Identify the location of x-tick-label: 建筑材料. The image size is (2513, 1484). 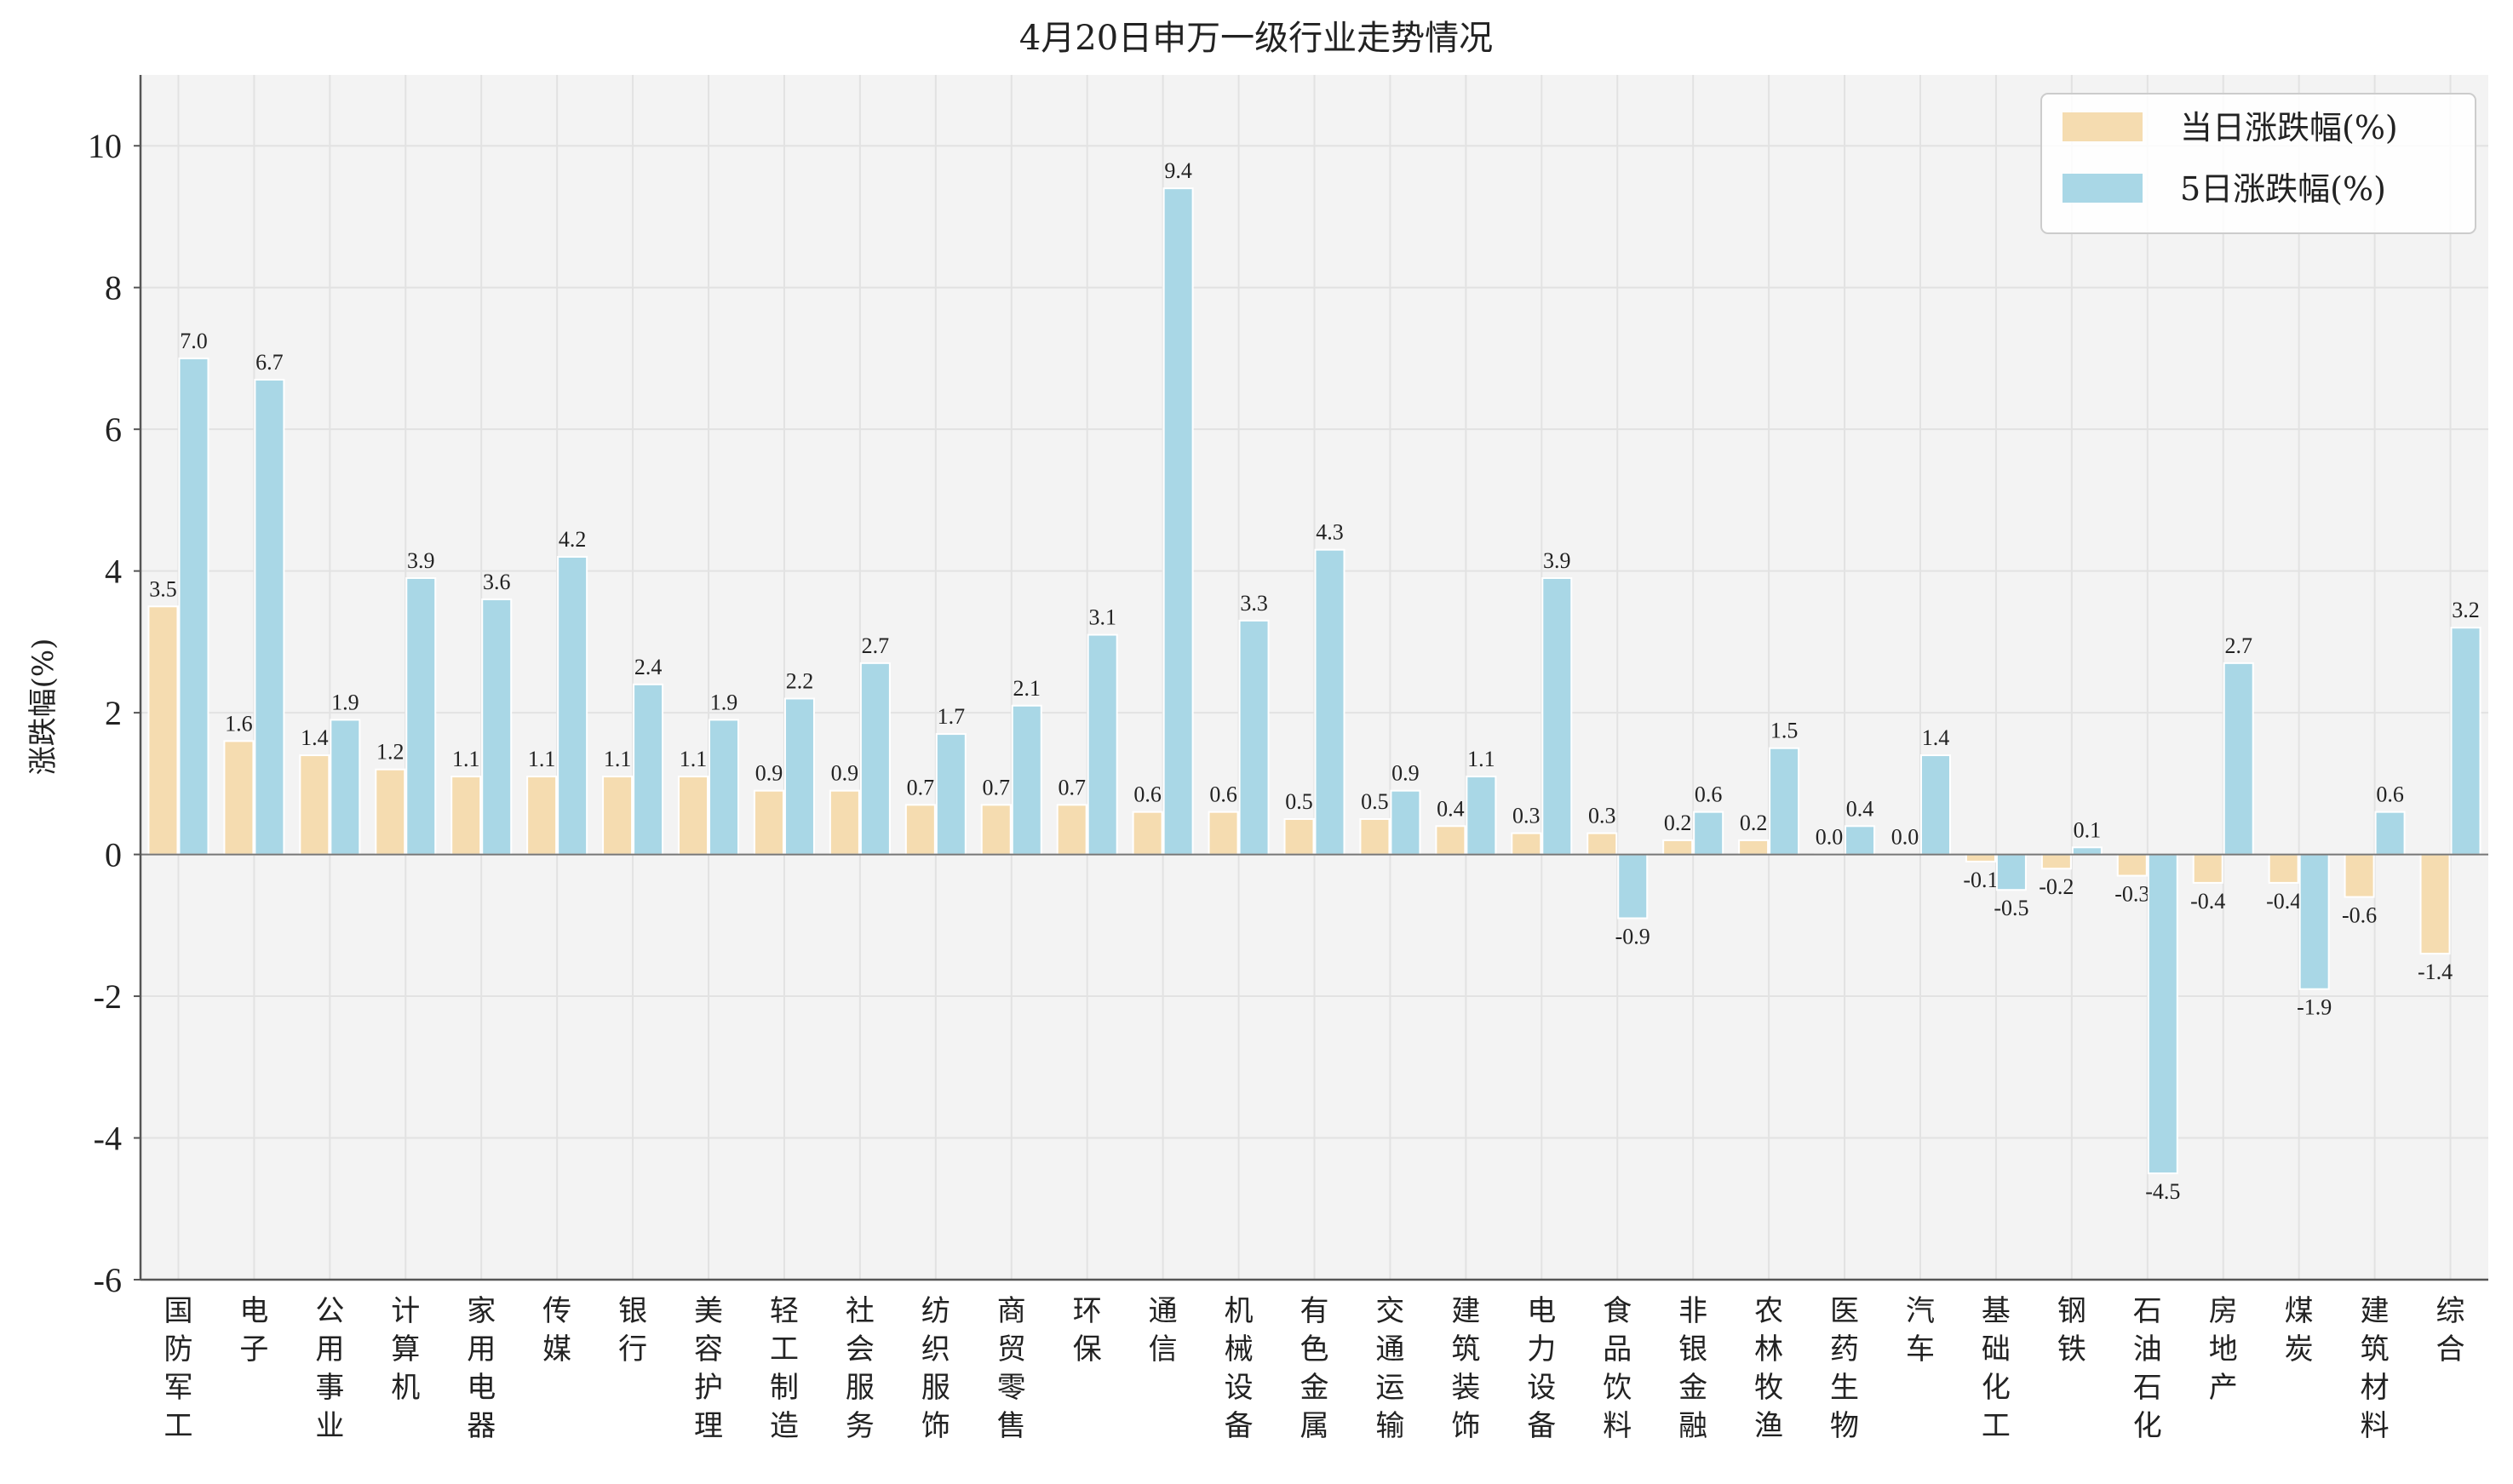
(2376, 1368).